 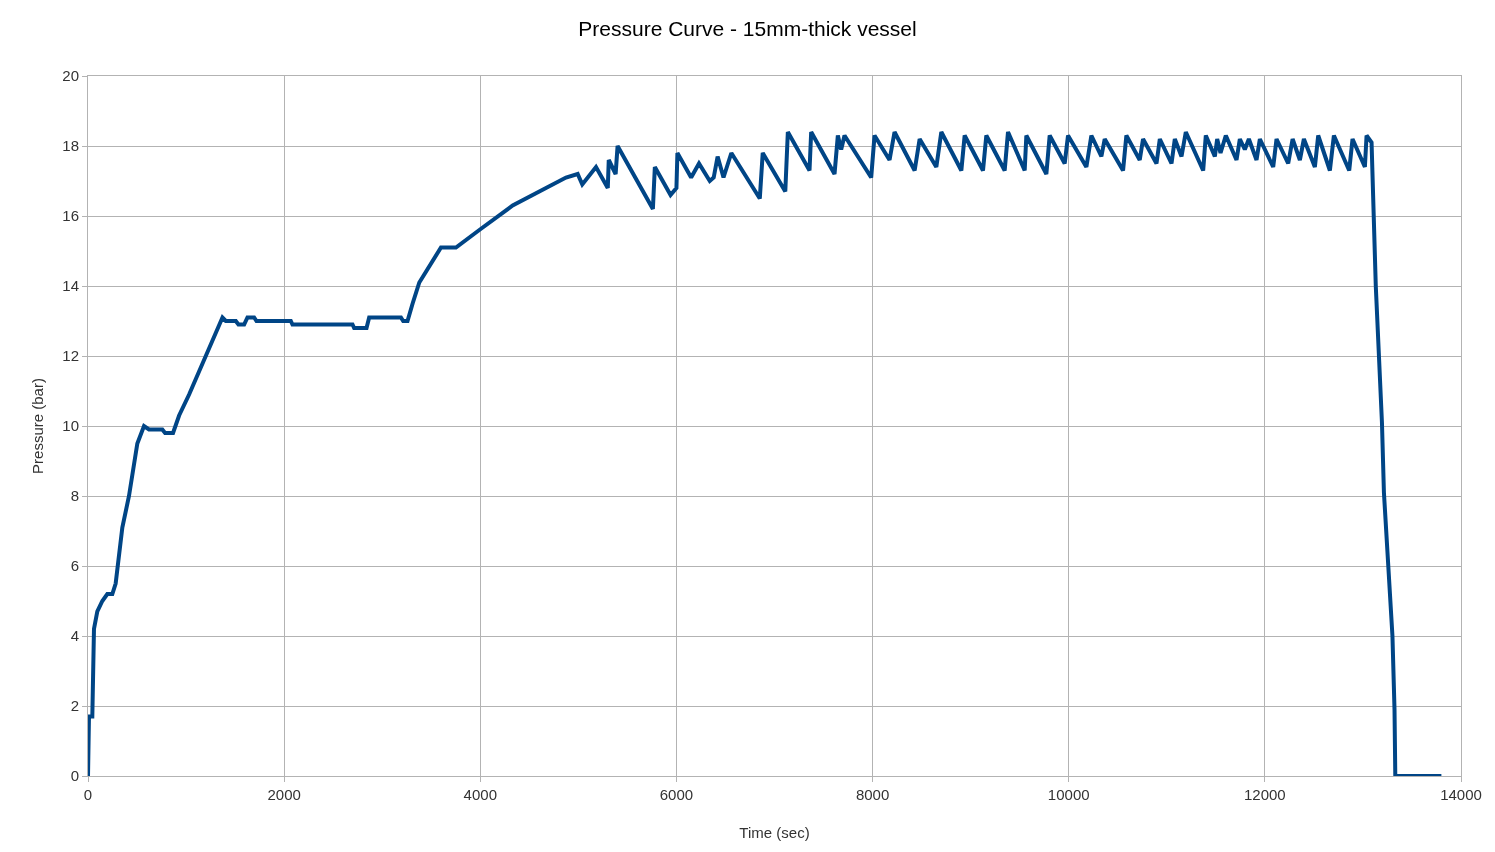 I want to click on y-tick-label: 18, so click(x=70, y=146).